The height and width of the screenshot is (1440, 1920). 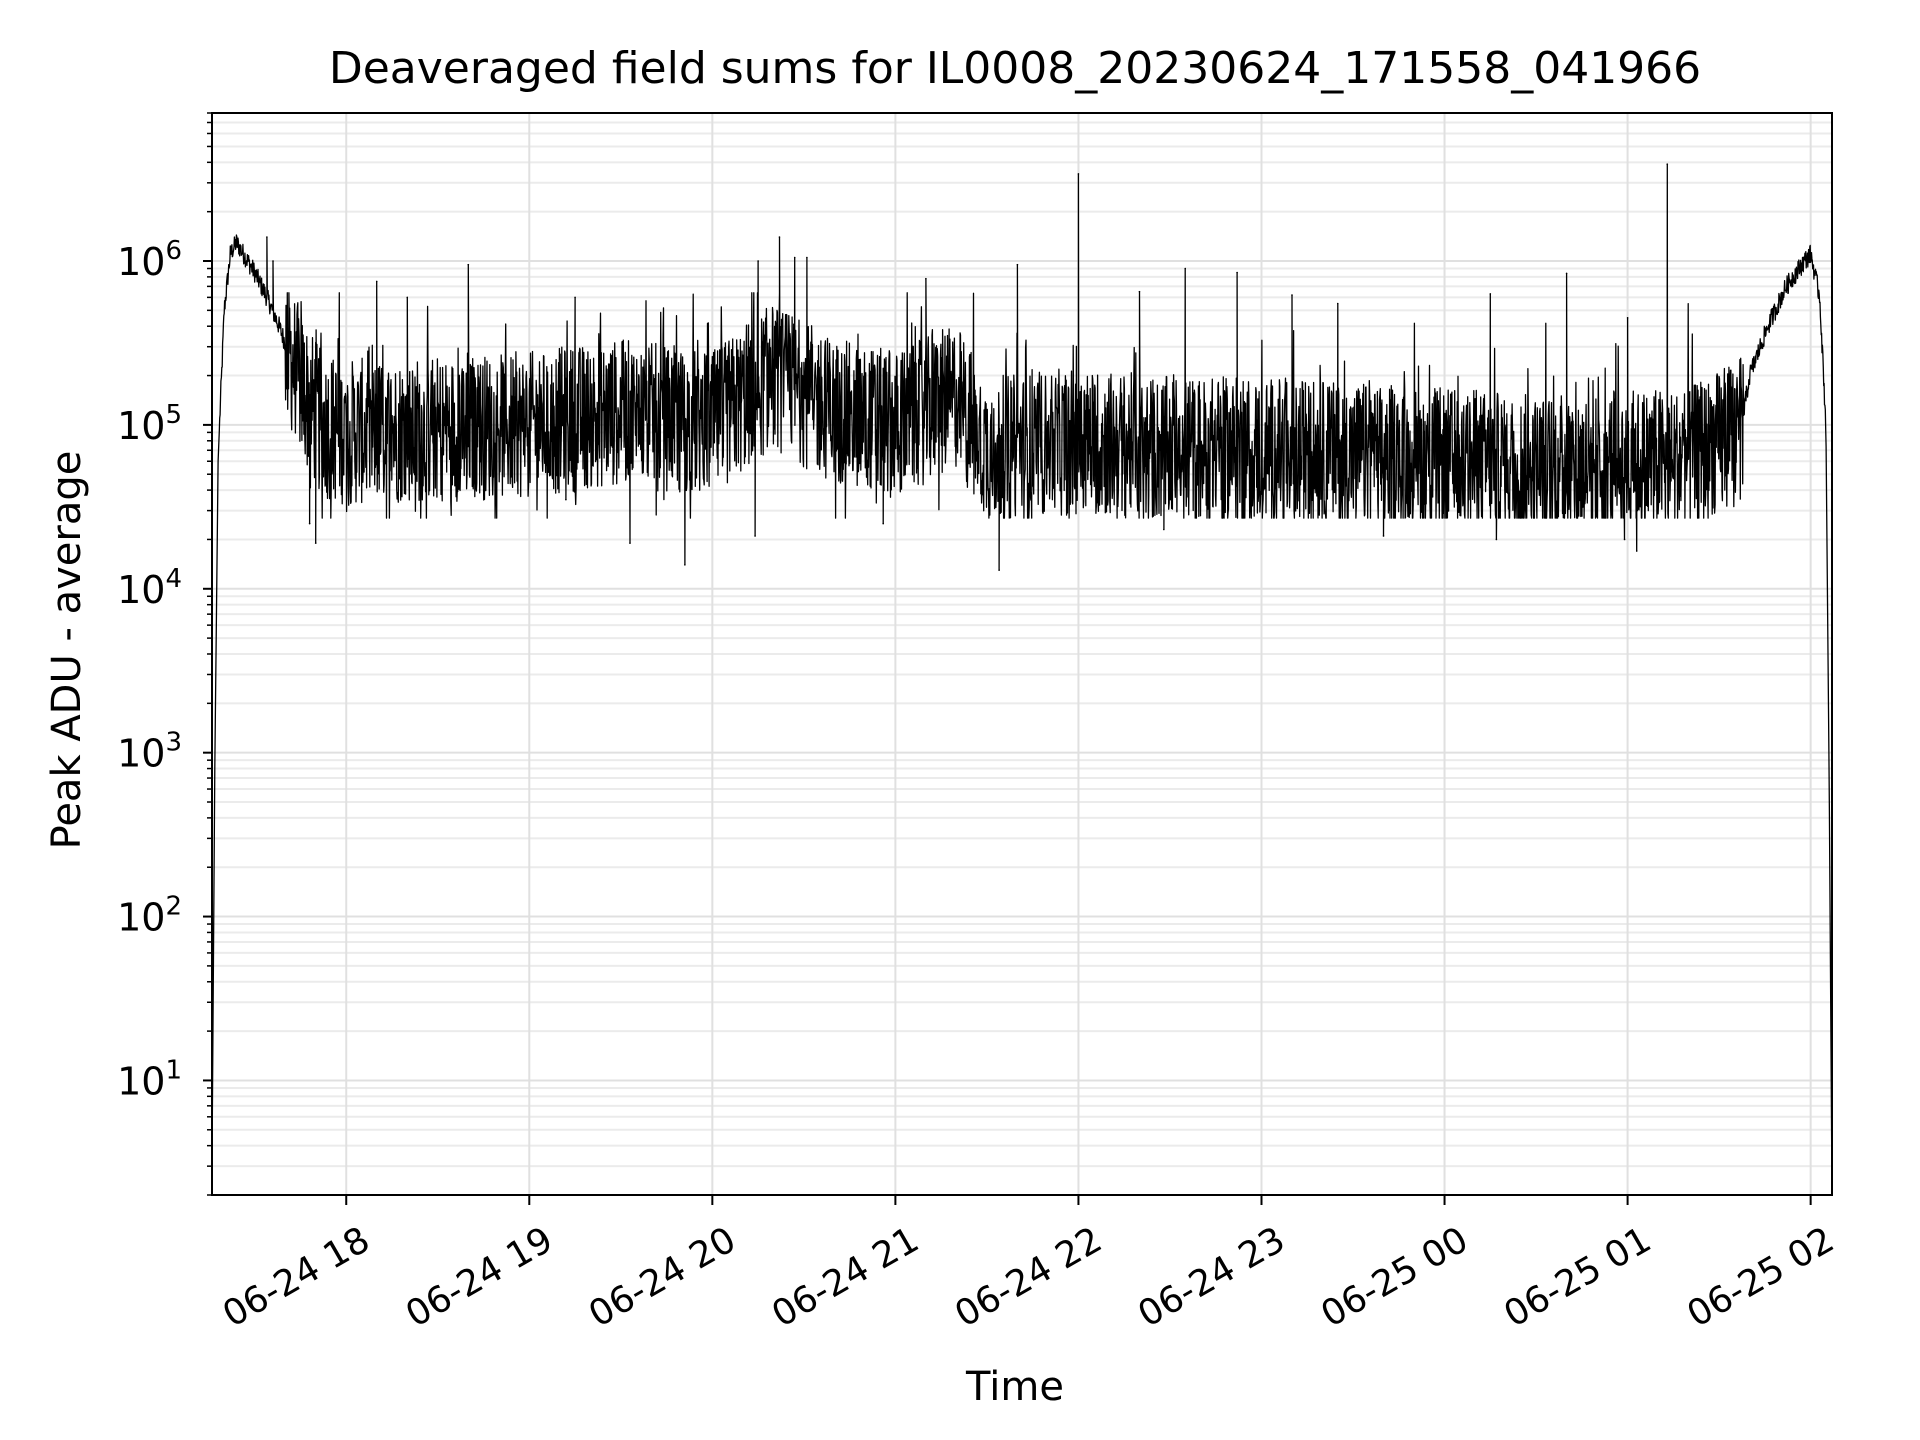 What do you see at coordinates (1014, 1387) in the screenshot?
I see `x-axis-label: Time` at bounding box center [1014, 1387].